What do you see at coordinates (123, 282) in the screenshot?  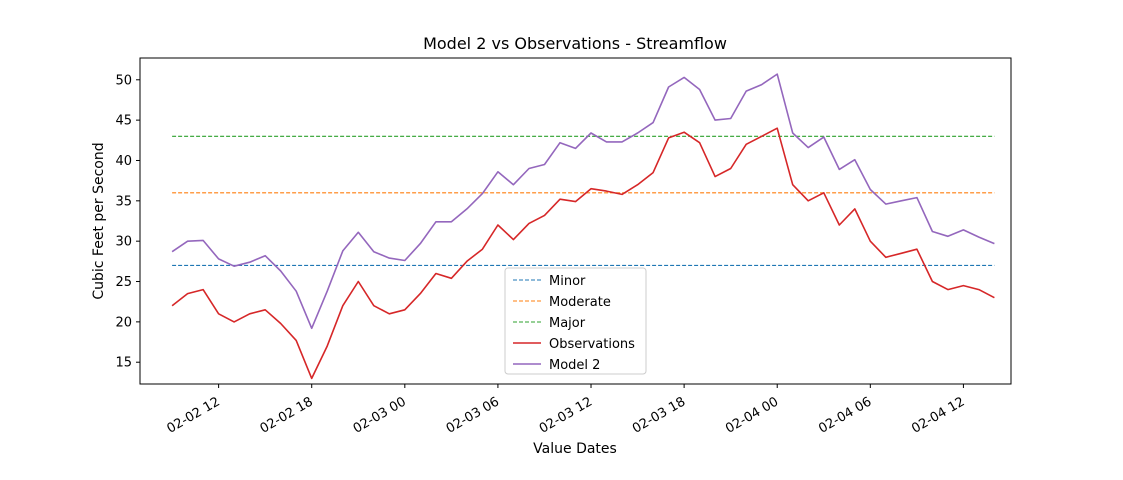 I see `y-tick-label: 25` at bounding box center [123, 282].